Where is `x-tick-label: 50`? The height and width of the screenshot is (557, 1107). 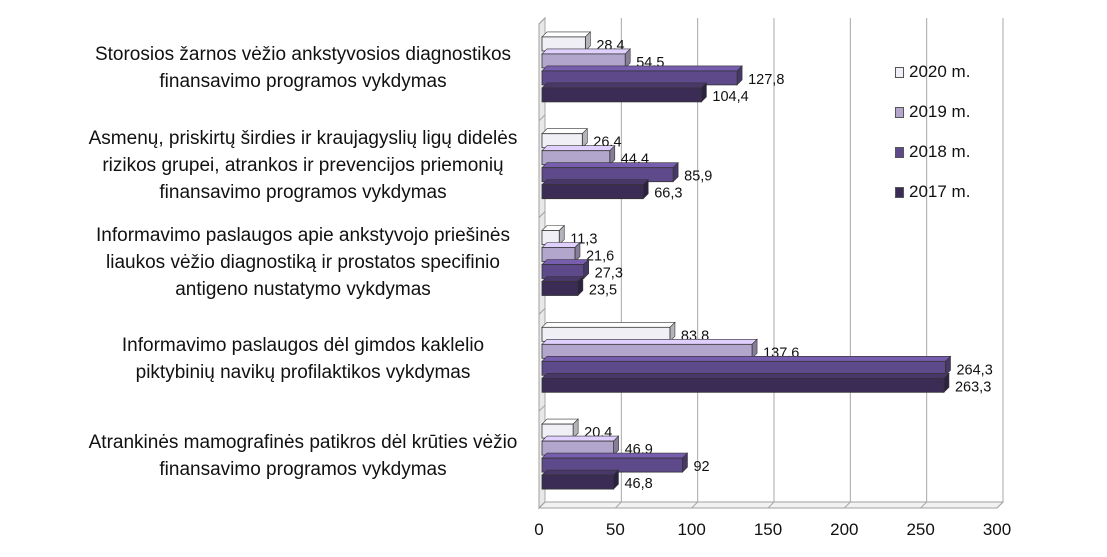 x-tick-label: 50 is located at coordinates (615, 529).